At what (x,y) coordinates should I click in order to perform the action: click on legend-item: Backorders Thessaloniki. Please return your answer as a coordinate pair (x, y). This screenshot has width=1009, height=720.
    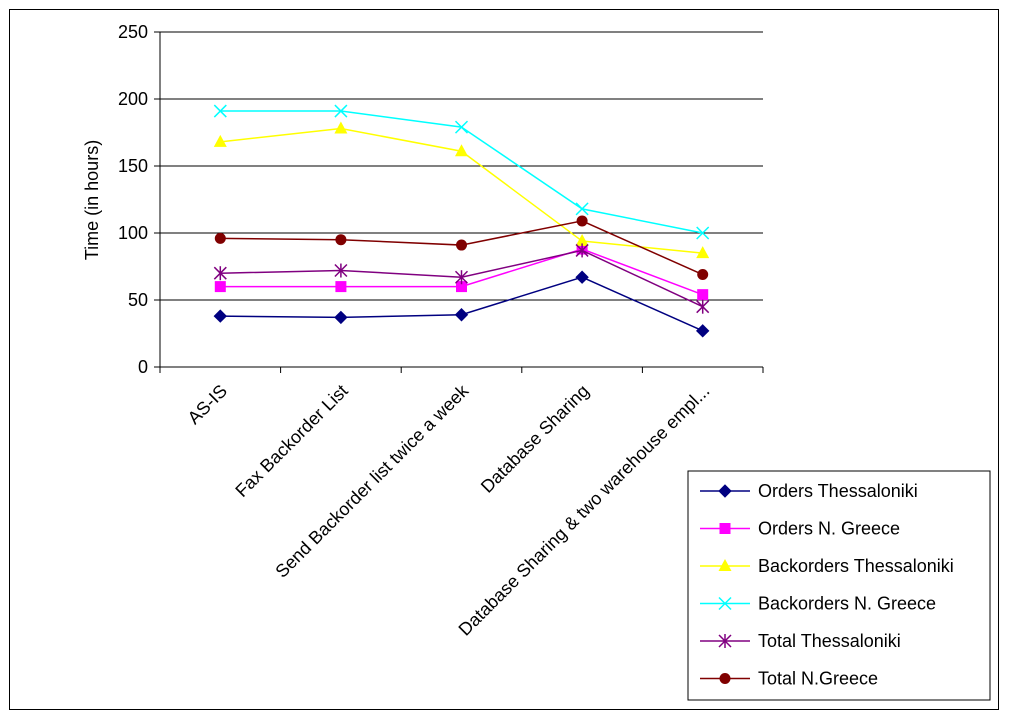
    Looking at the image, I should click on (827, 566).